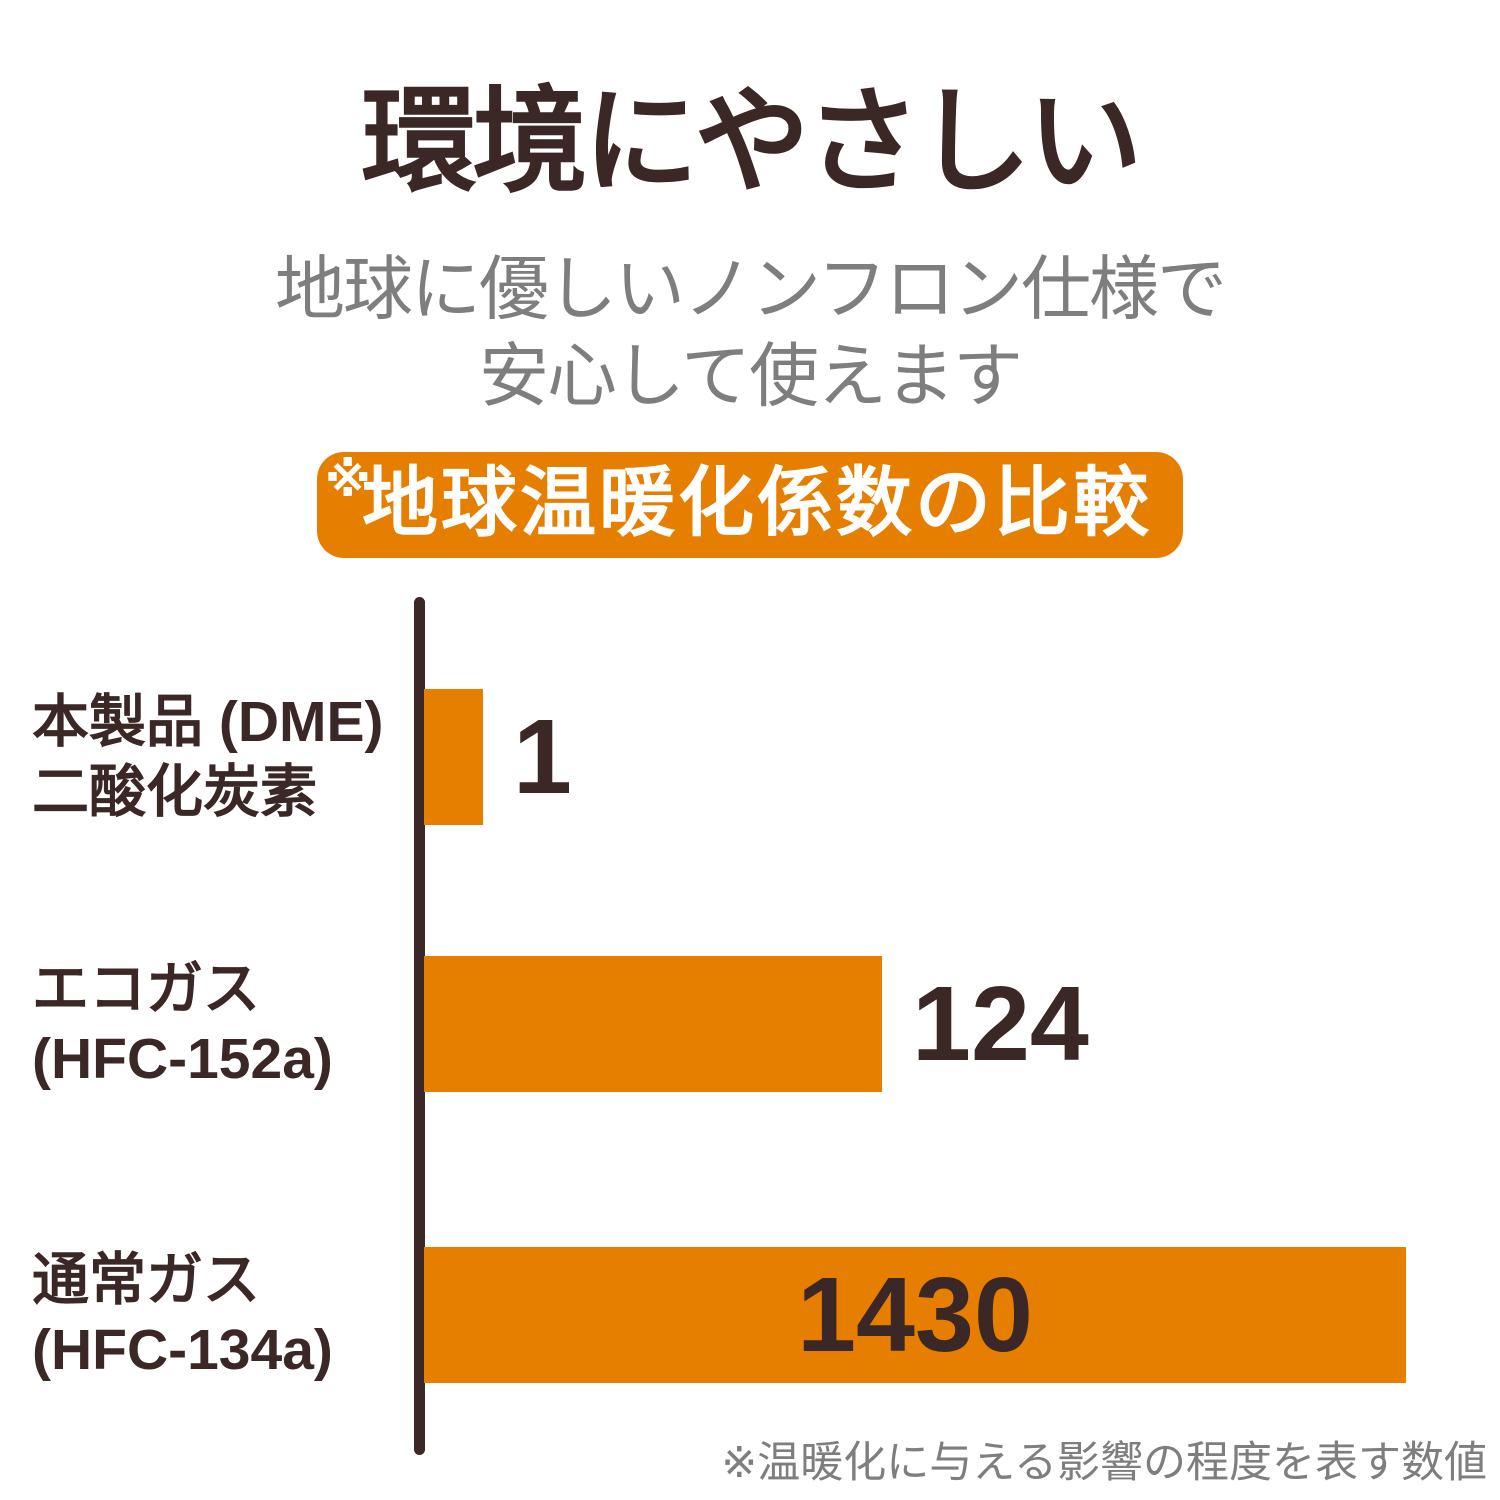 The height and width of the screenshot is (1500, 1500). Describe the element at coordinates (208, 722) in the screenshot. I see `bar-label-line-1: 本製品 (DME)` at that location.